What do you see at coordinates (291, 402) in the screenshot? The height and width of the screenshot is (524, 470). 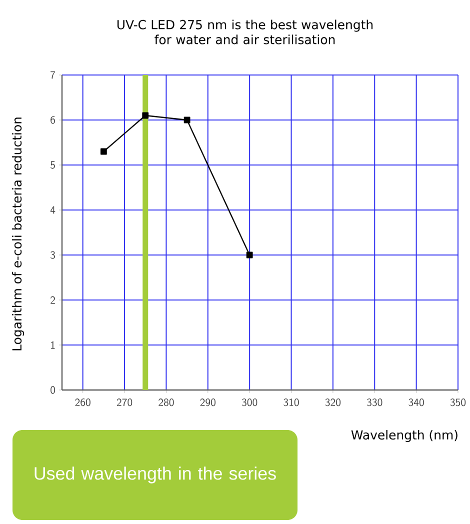 I see `x-tick-label: 310` at bounding box center [291, 402].